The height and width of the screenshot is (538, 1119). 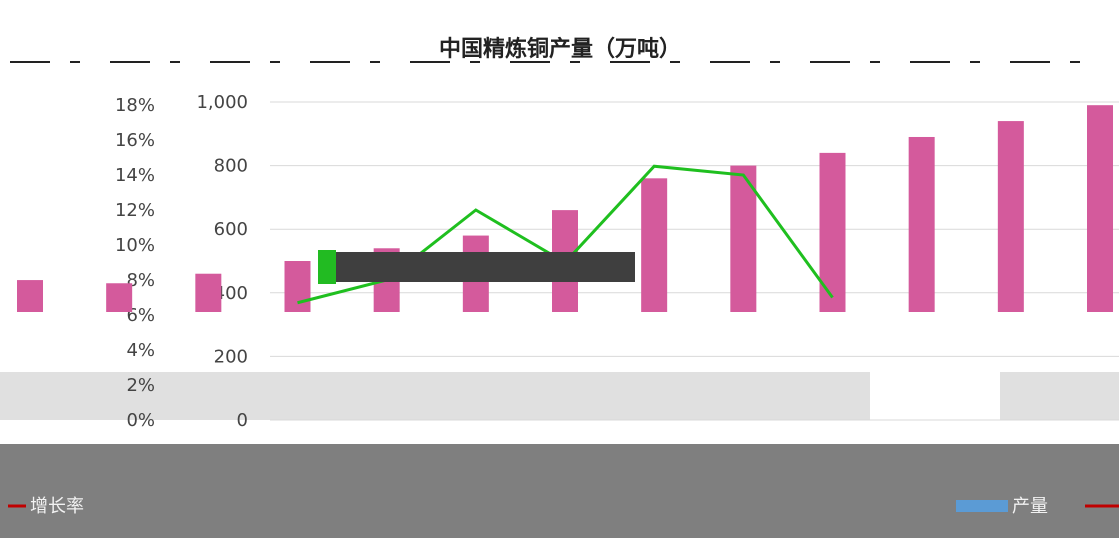 What do you see at coordinates (435, 396) in the screenshot?
I see `mid-band` at bounding box center [435, 396].